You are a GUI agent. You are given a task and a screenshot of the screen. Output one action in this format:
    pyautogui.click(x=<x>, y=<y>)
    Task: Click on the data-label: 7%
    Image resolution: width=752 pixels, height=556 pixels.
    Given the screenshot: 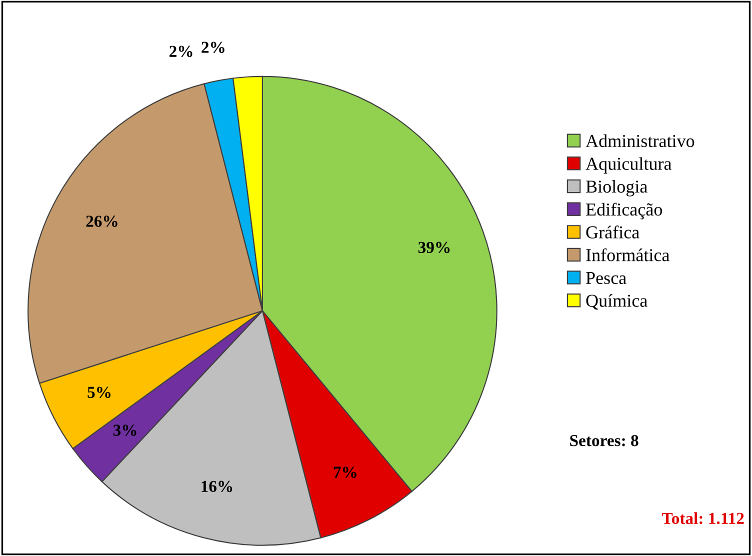 What is the action you would take?
    pyautogui.click(x=345, y=472)
    